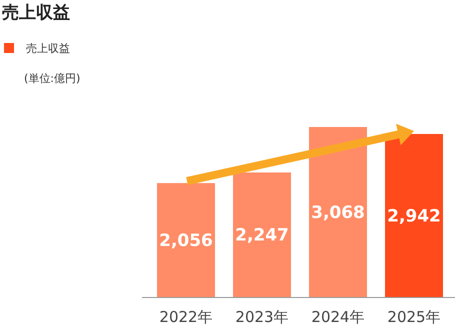 This screenshot has height=324, width=460. I want to click on data-label: 3,068, so click(338, 213).